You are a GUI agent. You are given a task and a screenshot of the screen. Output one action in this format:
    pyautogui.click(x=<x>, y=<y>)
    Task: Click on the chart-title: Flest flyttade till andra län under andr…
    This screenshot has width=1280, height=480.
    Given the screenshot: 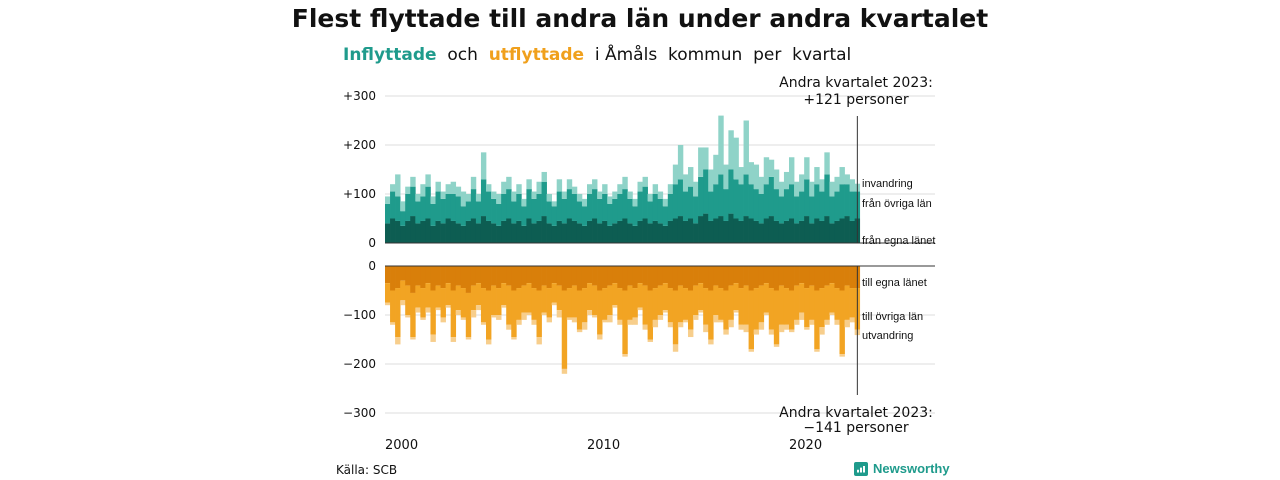 What is the action you would take?
    pyautogui.click(x=640, y=18)
    